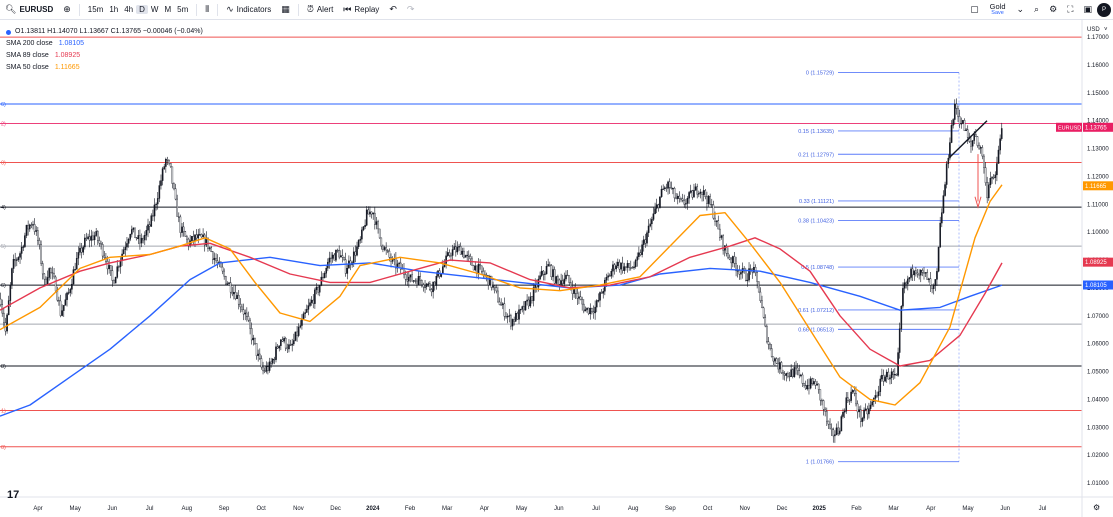  What do you see at coordinates (968, 139) in the screenshot?
I see `trend-line` at bounding box center [968, 139].